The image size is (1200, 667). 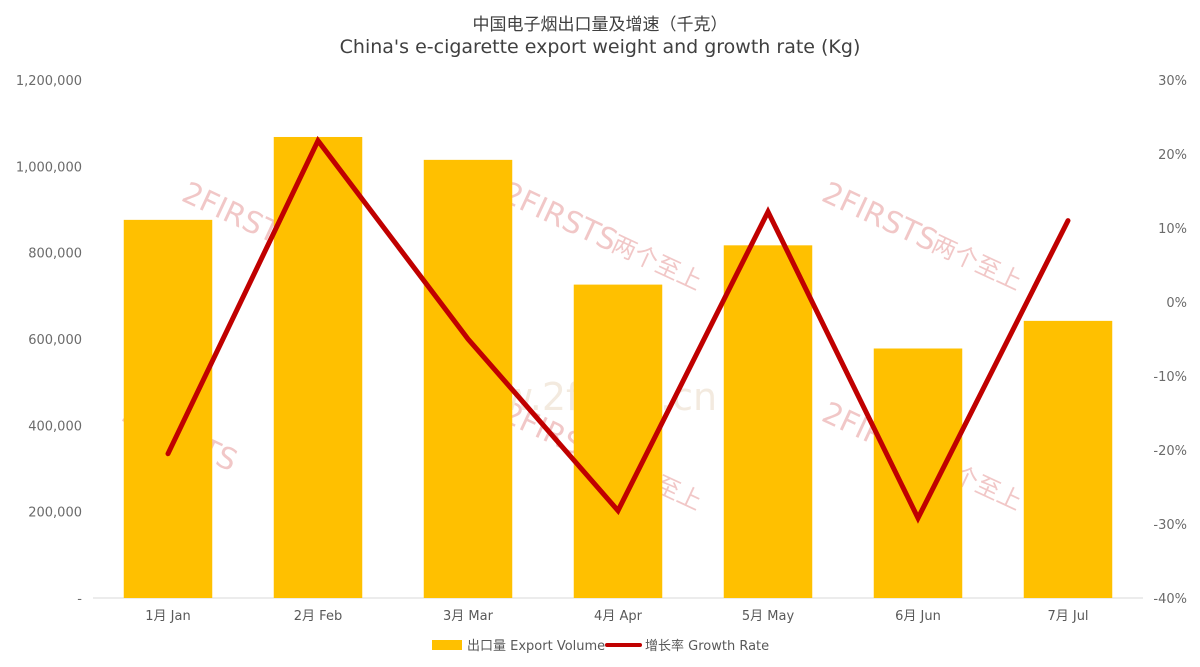 I want to click on y-left-tick-label: -, so click(x=79, y=599).